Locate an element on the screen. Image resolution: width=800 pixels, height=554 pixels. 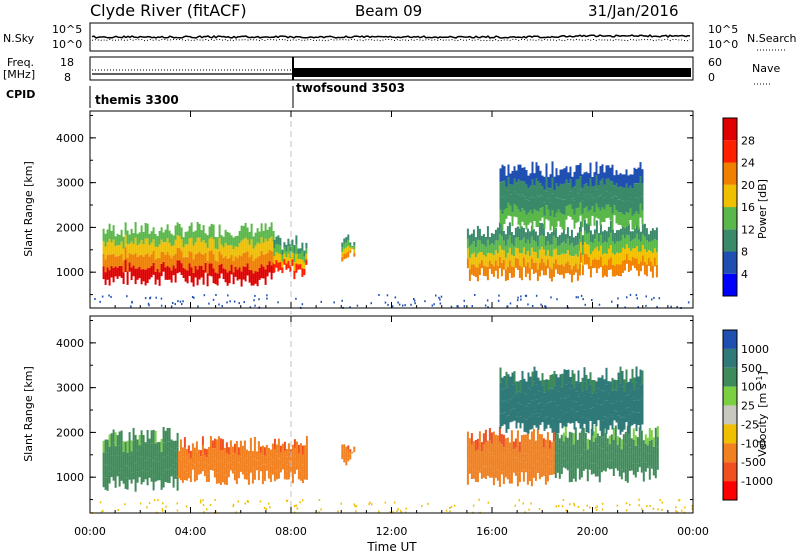
velocity-colorbar-tick: -1000 is located at coordinates (757, 481).